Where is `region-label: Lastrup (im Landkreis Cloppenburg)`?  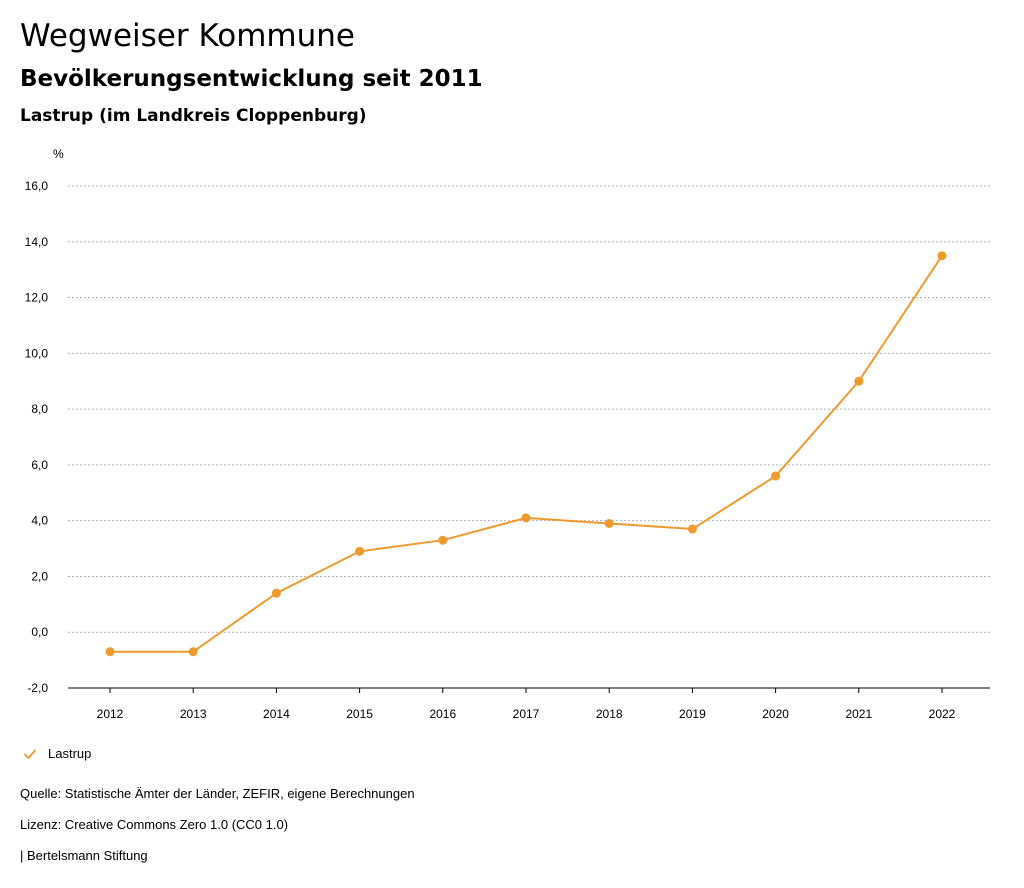 region-label: Lastrup (im Landkreis Cloppenburg) is located at coordinates (193, 116).